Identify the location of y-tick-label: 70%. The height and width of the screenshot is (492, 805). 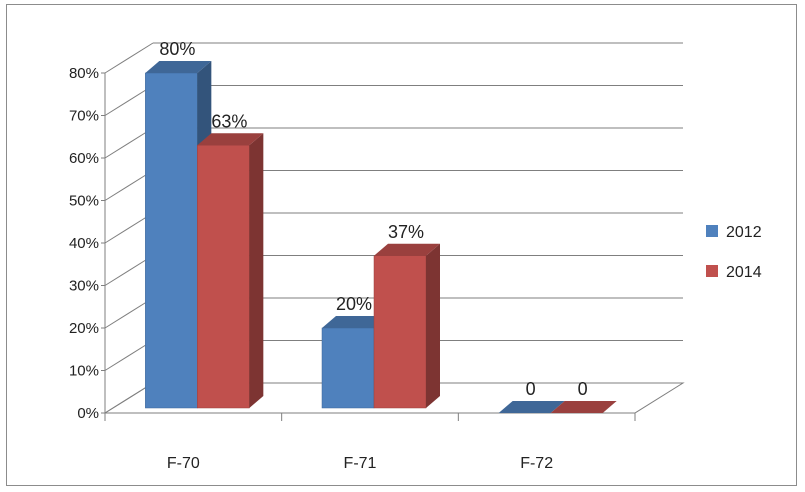
(84, 116).